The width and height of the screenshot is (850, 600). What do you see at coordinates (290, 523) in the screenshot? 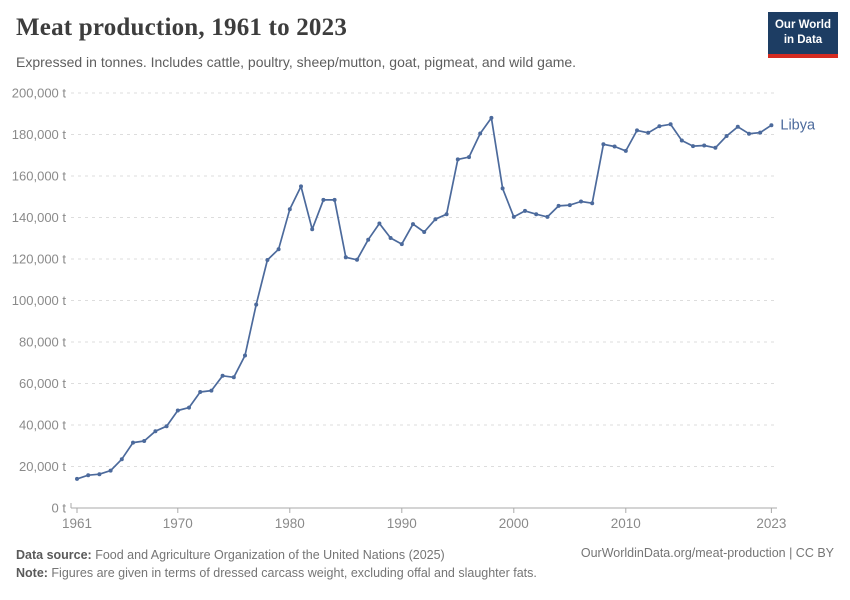
I see `x-axis-tick-label: 1980` at bounding box center [290, 523].